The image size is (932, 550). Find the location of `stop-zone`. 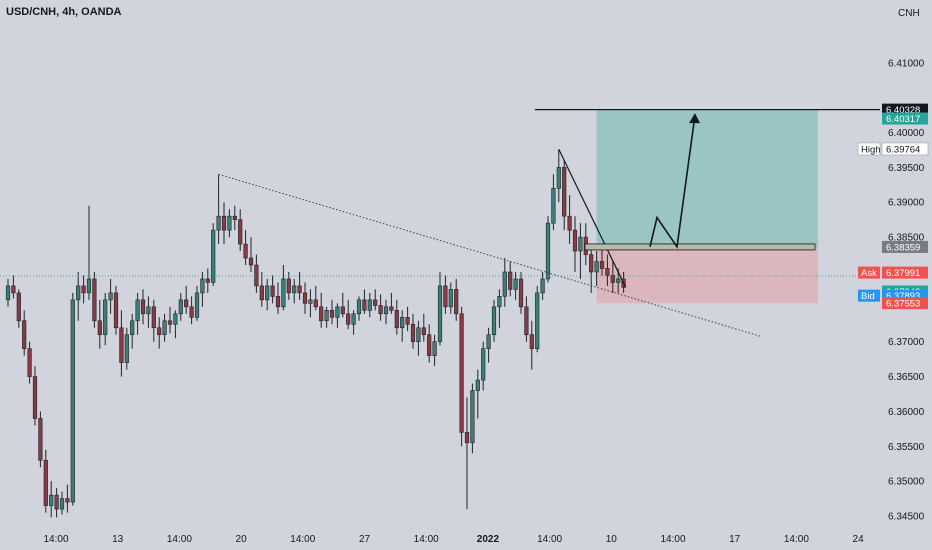

stop-zone is located at coordinates (707, 275).